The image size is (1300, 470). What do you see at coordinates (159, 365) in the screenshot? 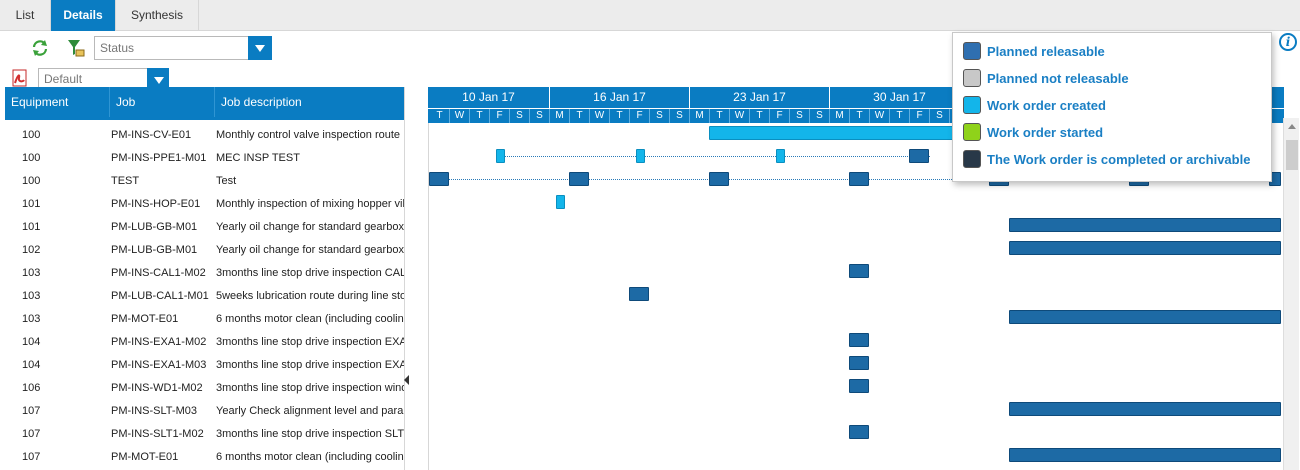
I see `cell-job: PM-INS-EXA1-M03` at bounding box center [159, 365].